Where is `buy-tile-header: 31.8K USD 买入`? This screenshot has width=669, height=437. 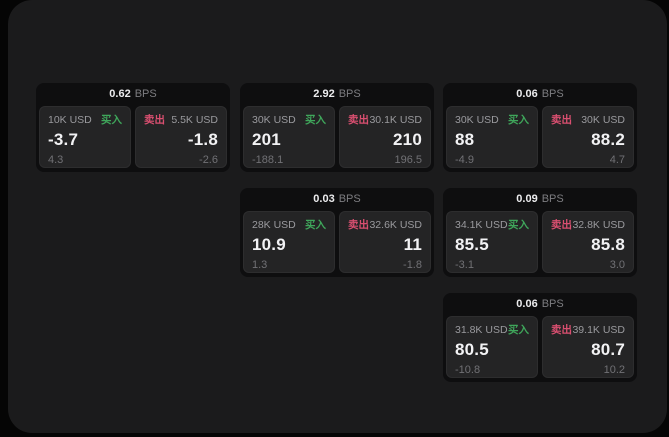 buy-tile-header: 31.8K USD 买入 is located at coordinates (492, 330).